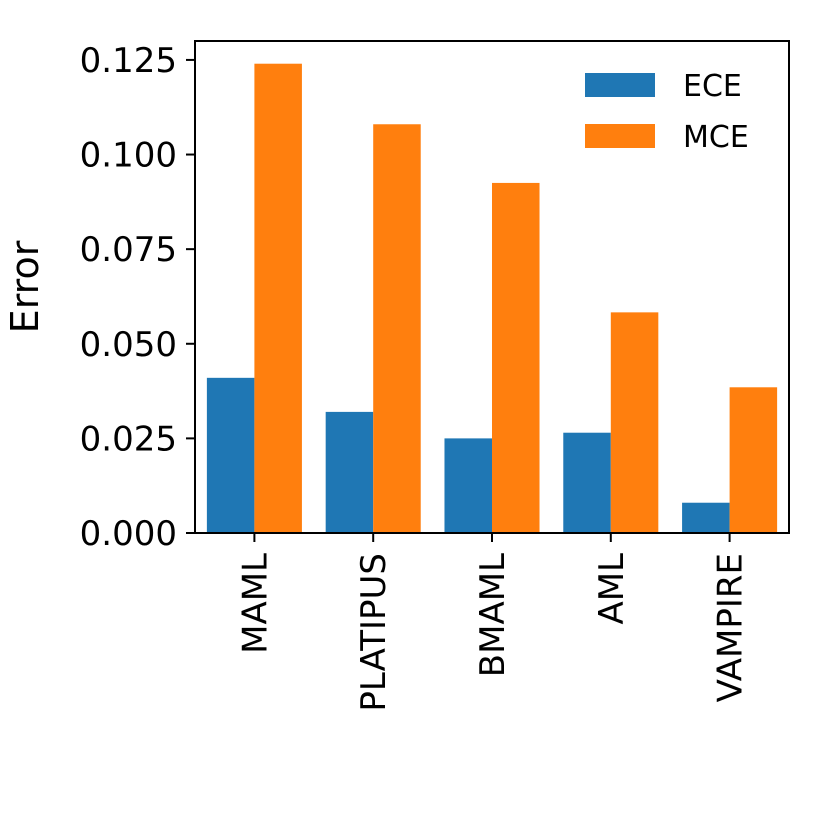 The image size is (830, 830). Describe the element at coordinates (397, 328) in the screenshot. I see `bar-mce-platipus` at that location.